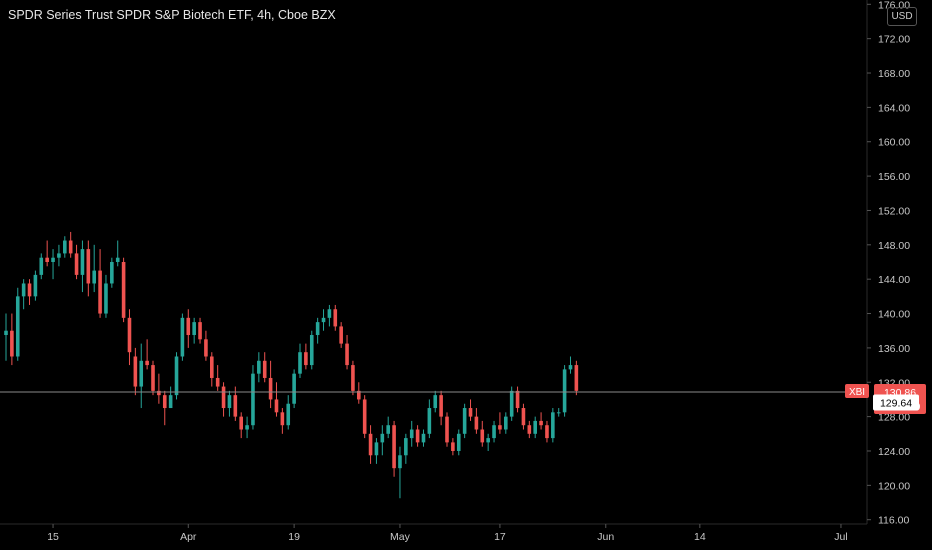 This screenshot has height=550, width=932. Describe the element at coordinates (896, 402) in the screenshot. I see `marker-badge-bg` at that location.